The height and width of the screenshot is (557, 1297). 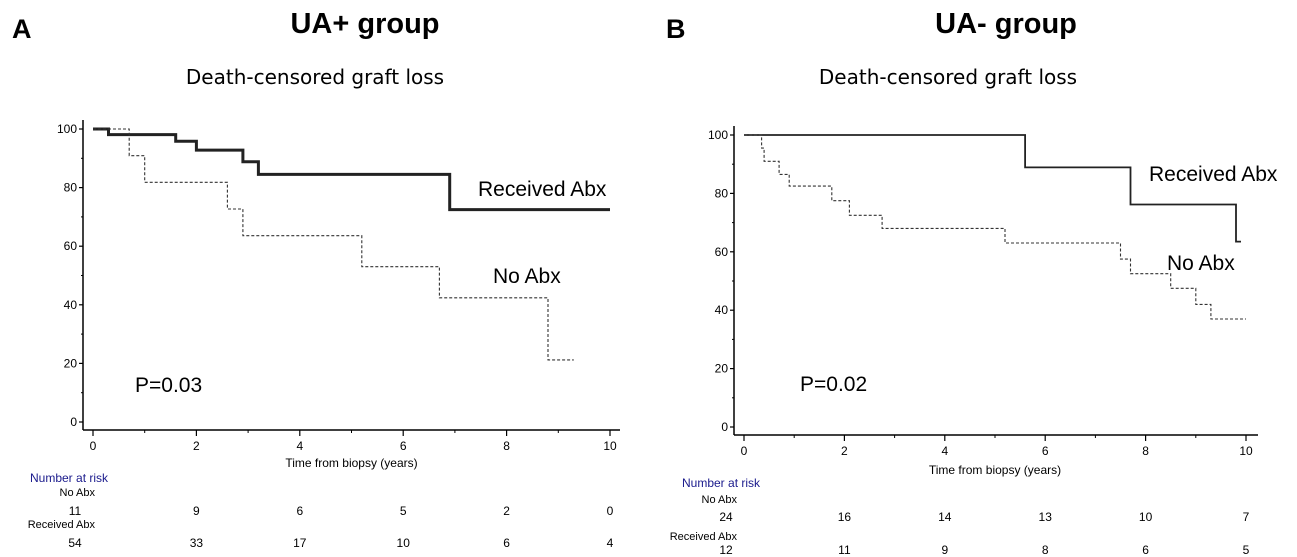 I want to click on risk-value: 24, so click(x=726, y=517).